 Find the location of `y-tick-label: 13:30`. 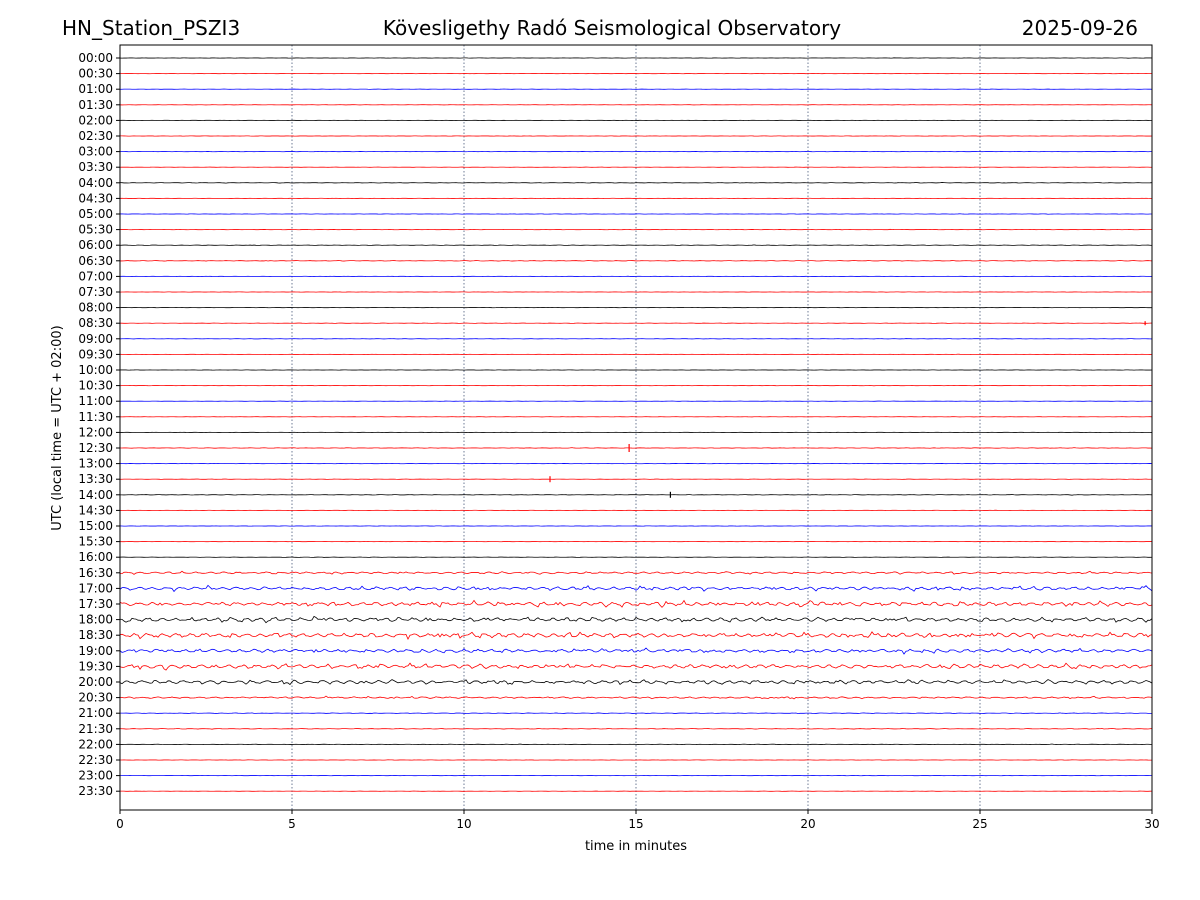

y-tick-label: 13:30 is located at coordinates (95, 479).